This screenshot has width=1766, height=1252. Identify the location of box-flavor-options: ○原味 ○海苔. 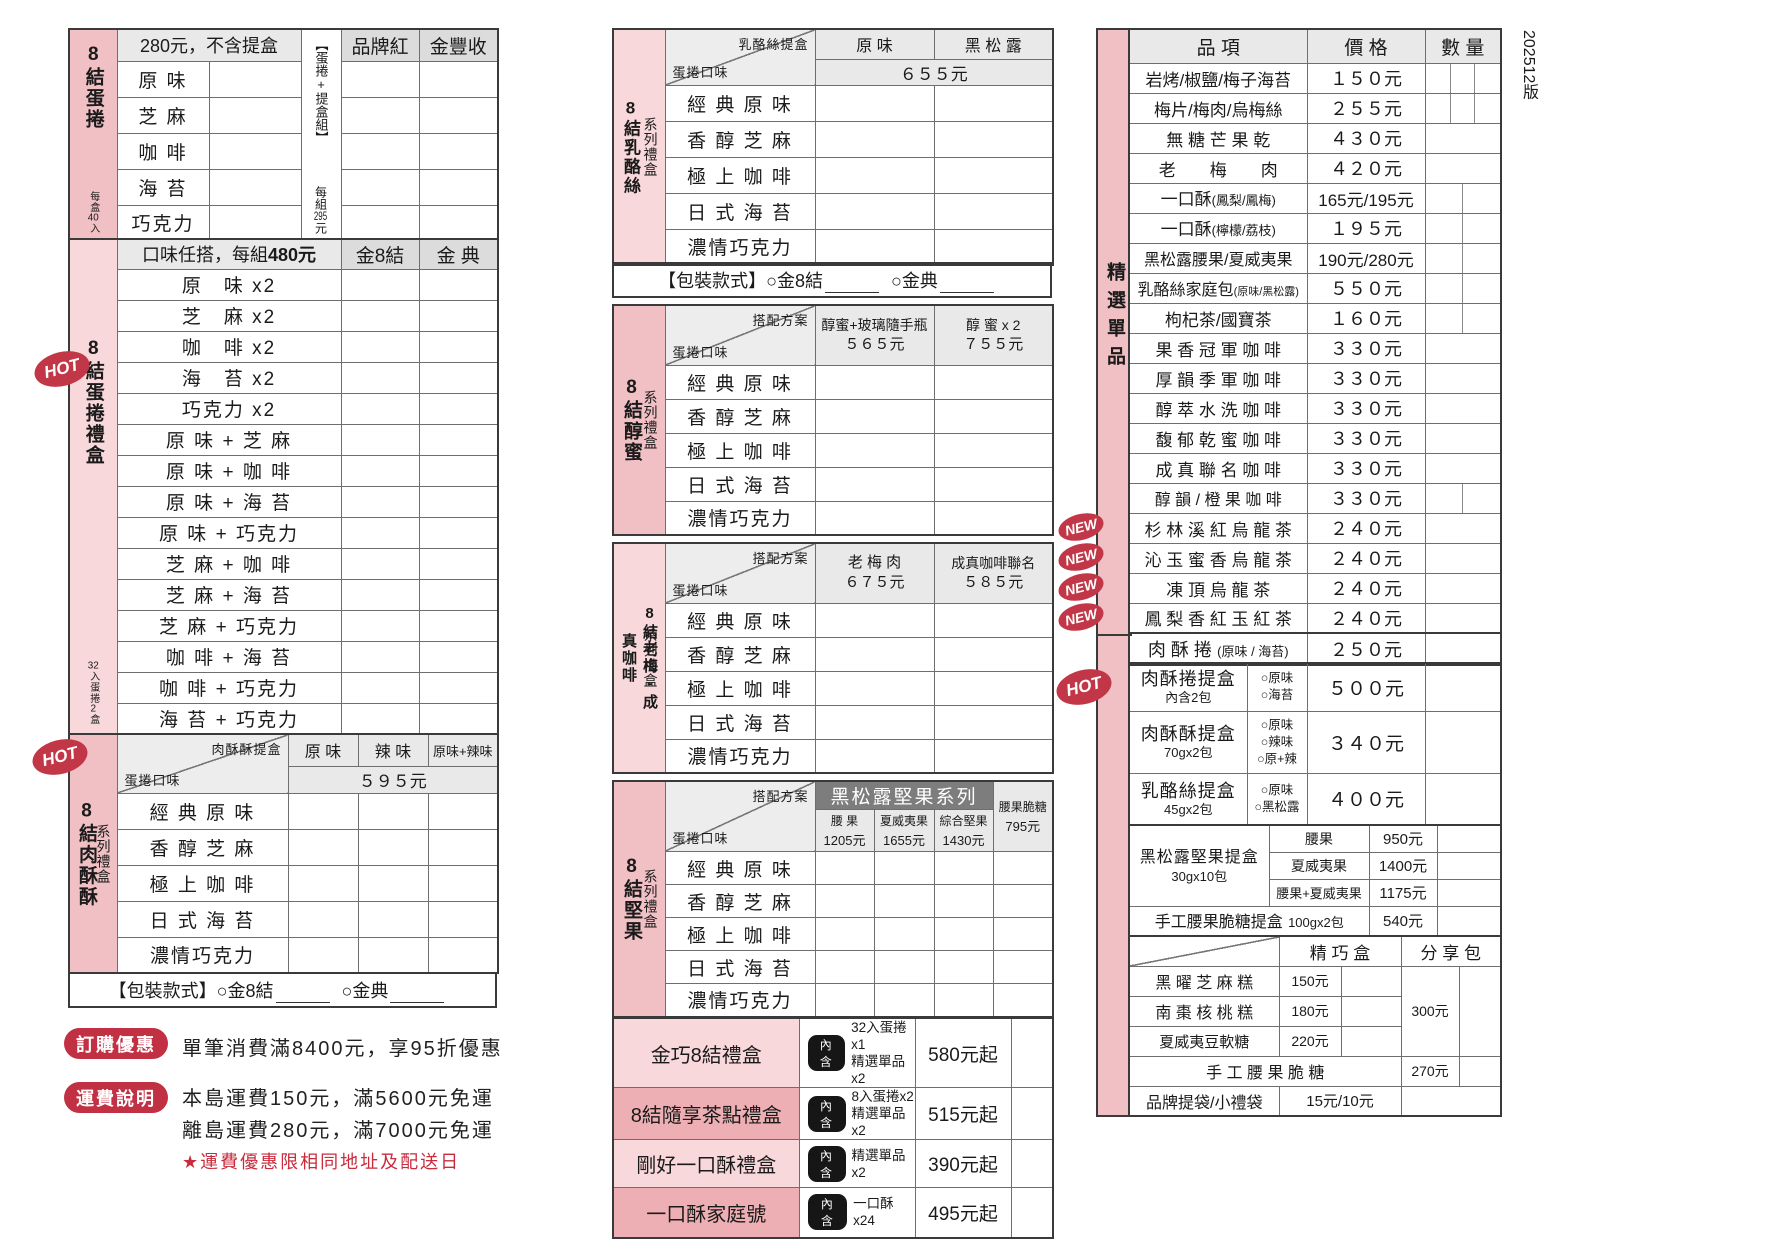
(1277, 687).